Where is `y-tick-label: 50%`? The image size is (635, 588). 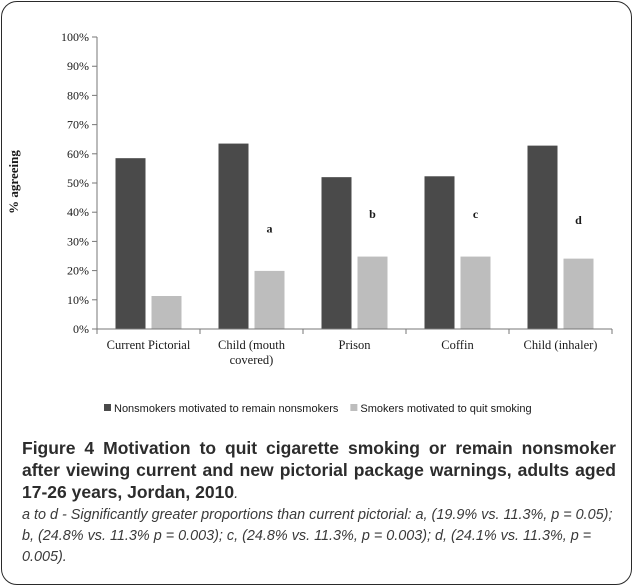
y-tick-label: 50% is located at coordinates (78, 183).